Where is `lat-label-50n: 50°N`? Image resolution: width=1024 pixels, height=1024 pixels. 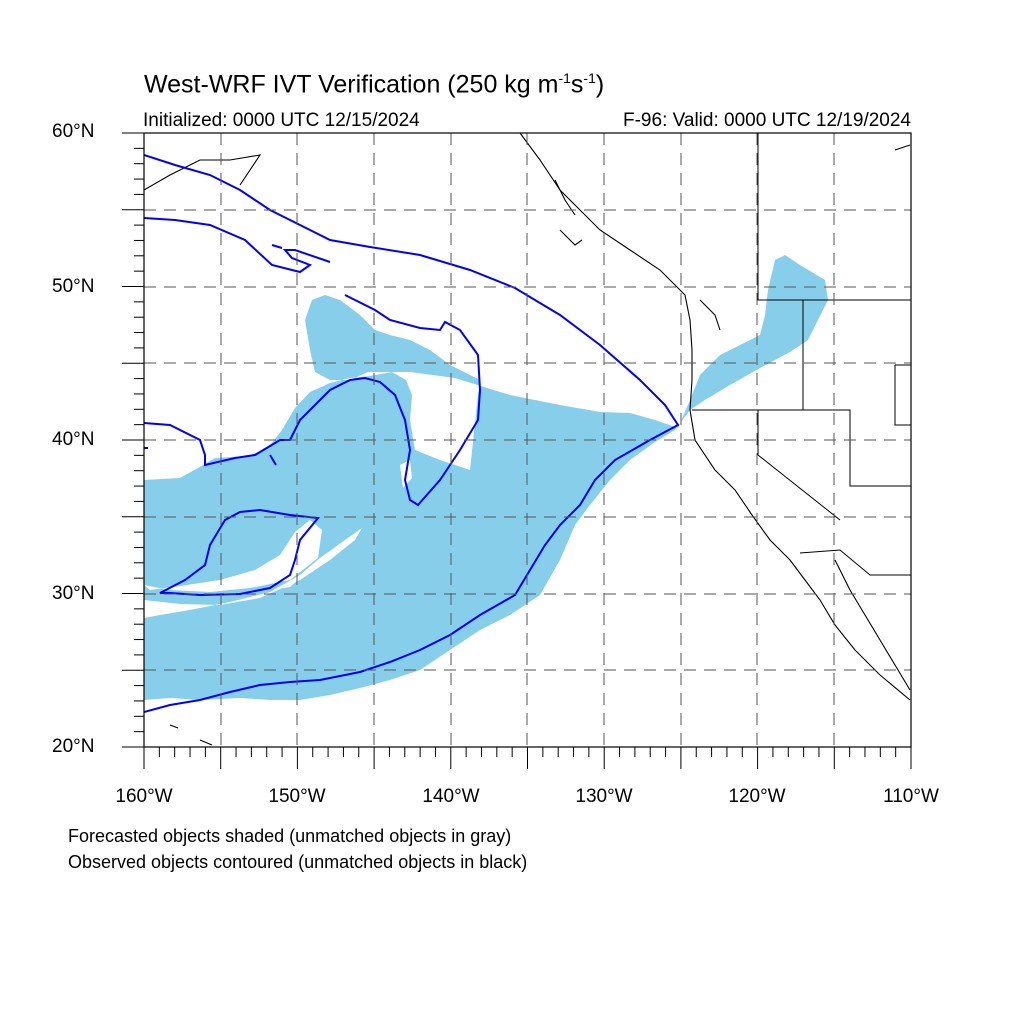
lat-label-50n: 50°N is located at coordinates (73, 286).